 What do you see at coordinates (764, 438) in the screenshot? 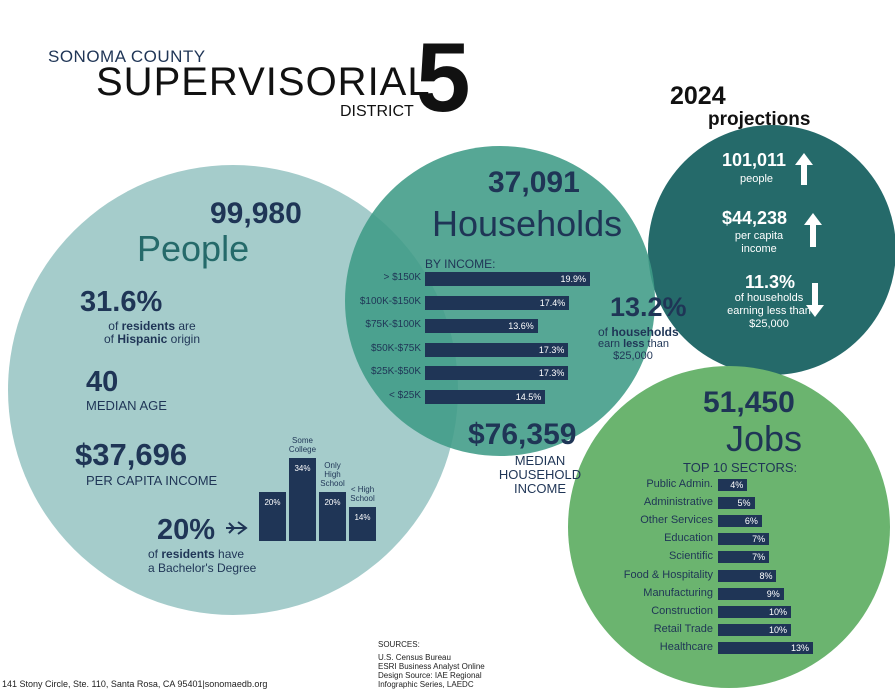
I see `jobs-title: Jobs` at bounding box center [764, 438].